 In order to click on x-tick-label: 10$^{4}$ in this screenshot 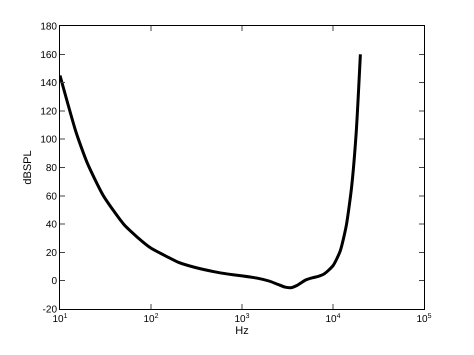, I will do `click(333, 318)`.